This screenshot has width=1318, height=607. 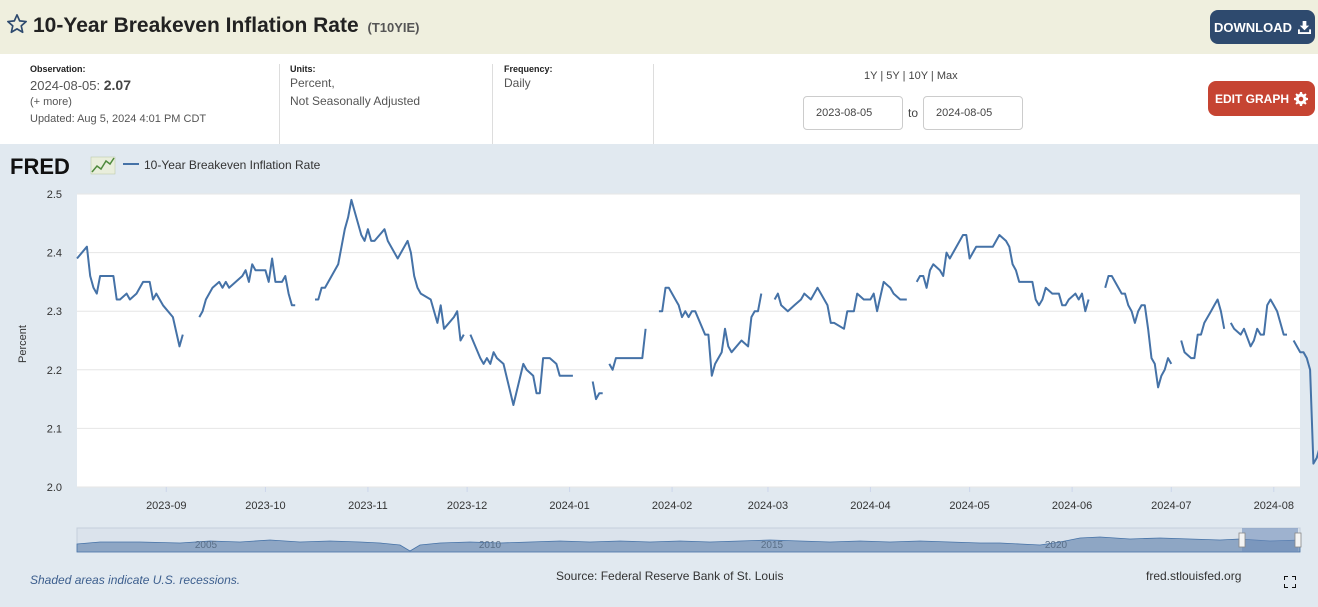 I want to click on frequency-block: Frequency: Daily, so click(x=574, y=104).